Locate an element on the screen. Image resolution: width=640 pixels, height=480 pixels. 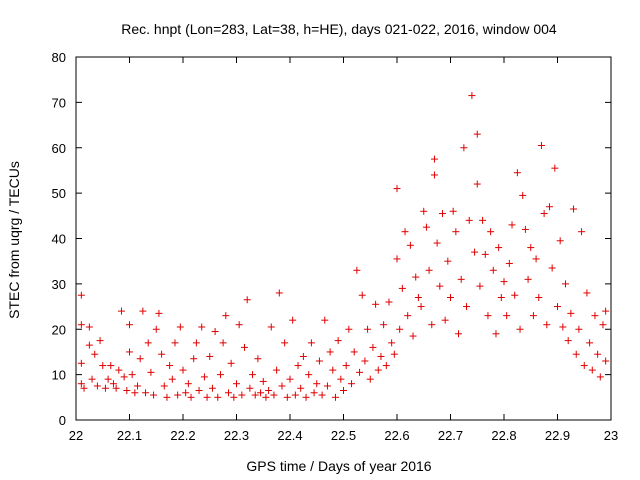
y-tick-label: 80 is located at coordinates (59, 57).